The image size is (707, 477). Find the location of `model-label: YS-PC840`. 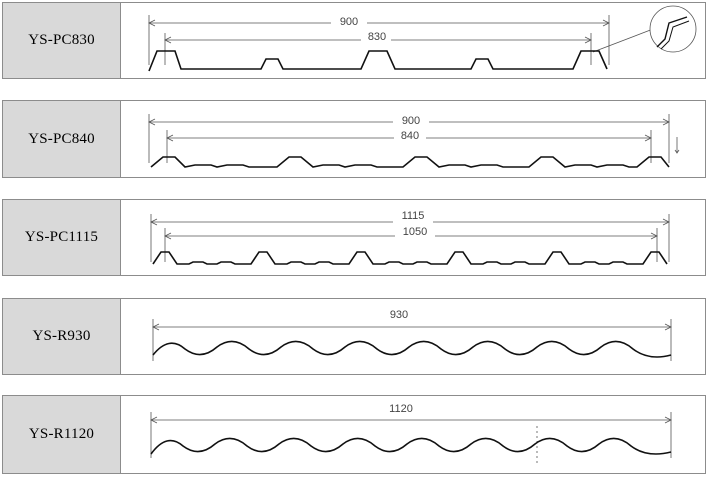

model-label: YS-PC840 is located at coordinates (61, 138).